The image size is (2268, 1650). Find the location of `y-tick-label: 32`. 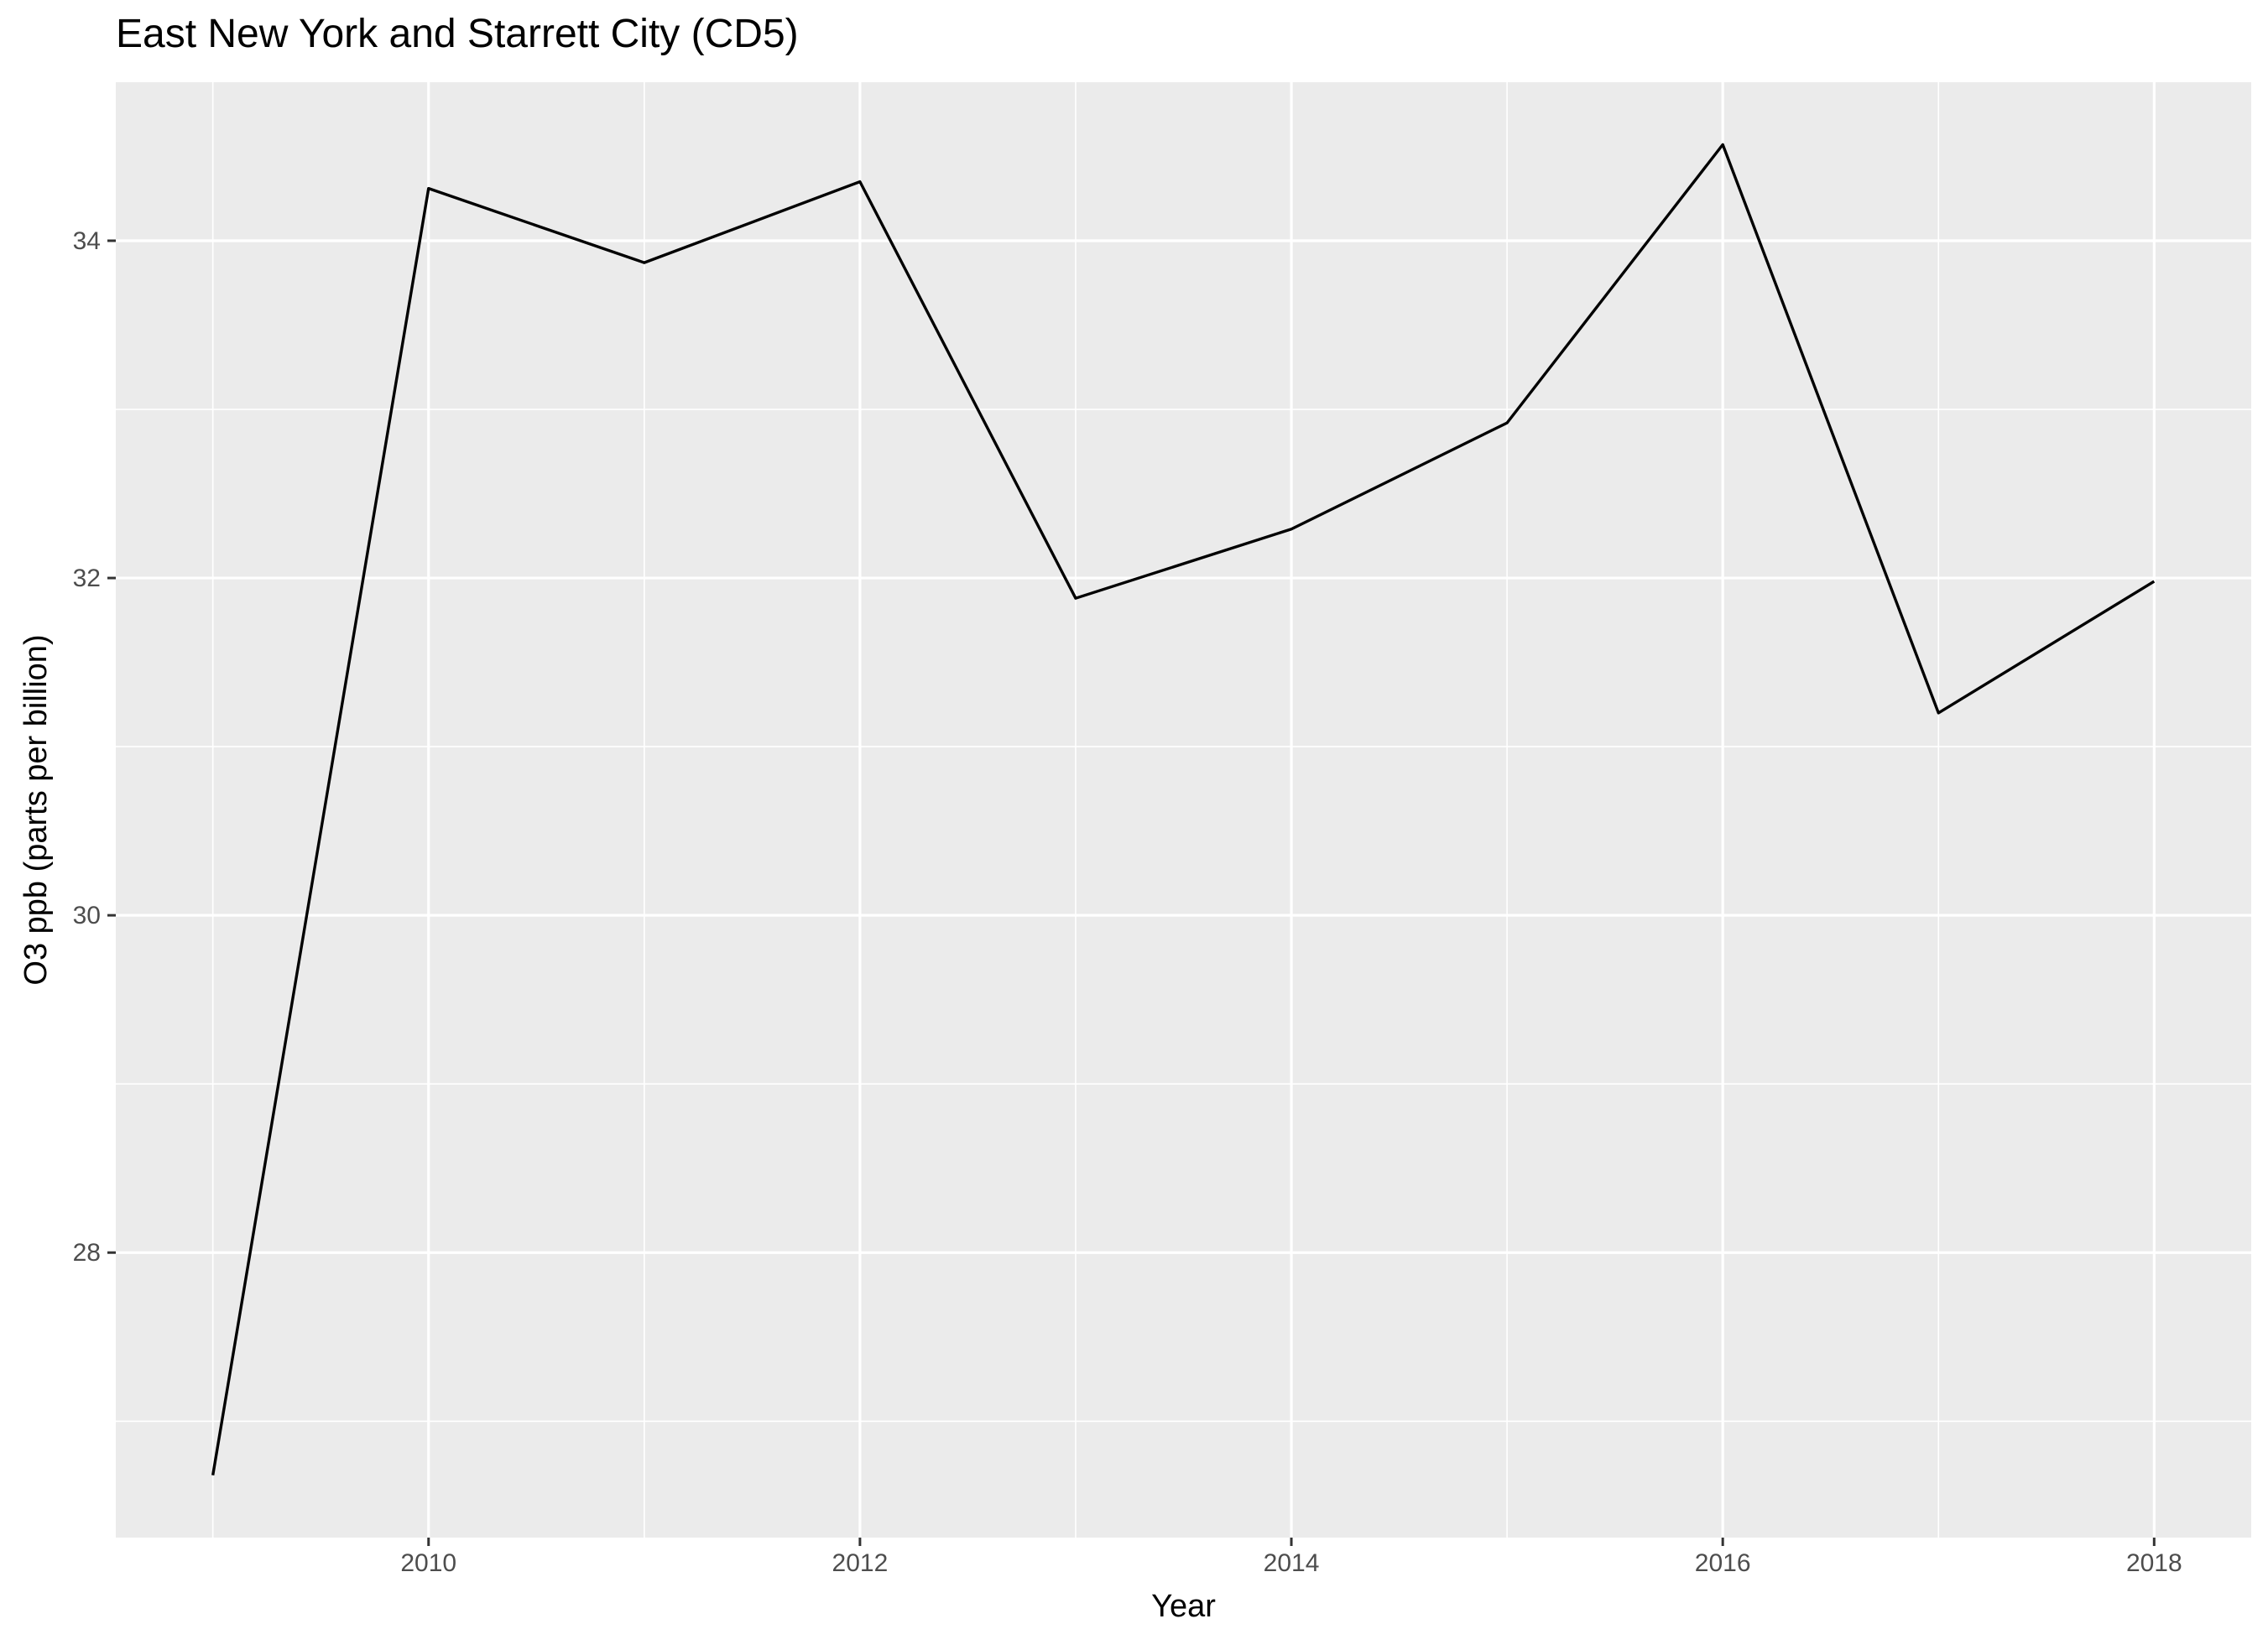

y-tick-label: 32 is located at coordinates (87, 578).